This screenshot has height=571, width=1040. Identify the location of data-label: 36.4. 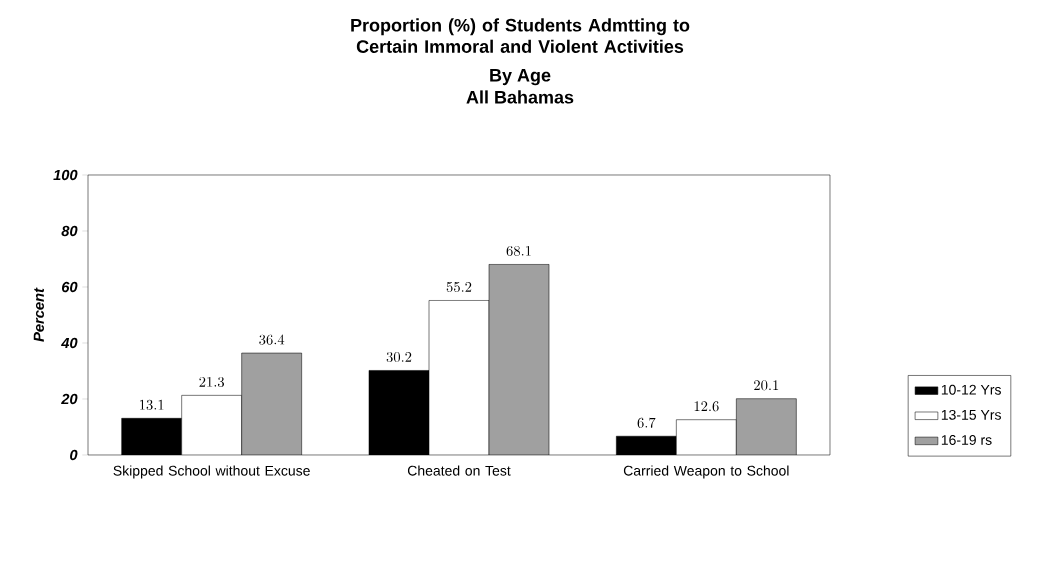
(272, 339).